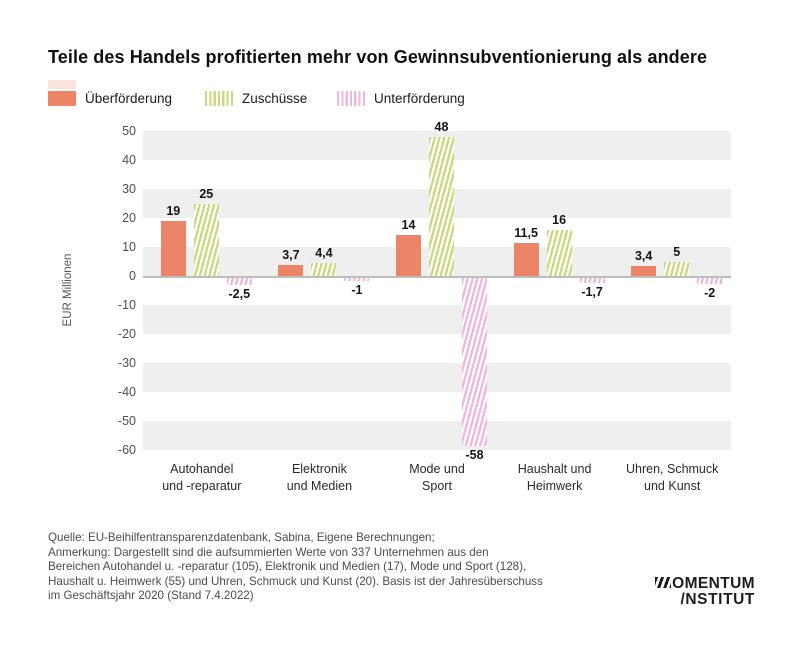 The width and height of the screenshot is (800, 658). I want to click on y-tick-label: -60, so click(126, 450).